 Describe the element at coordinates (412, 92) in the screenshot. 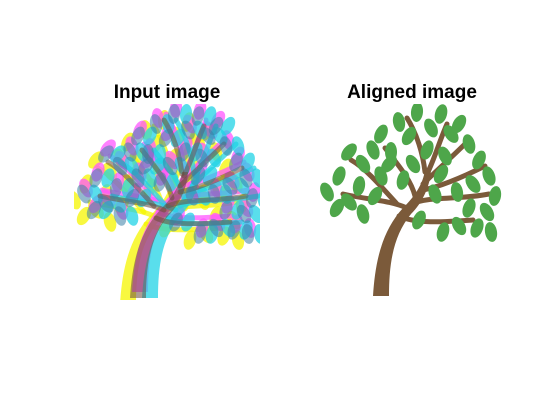

I see `aligned-image-title: Aligned image` at that location.